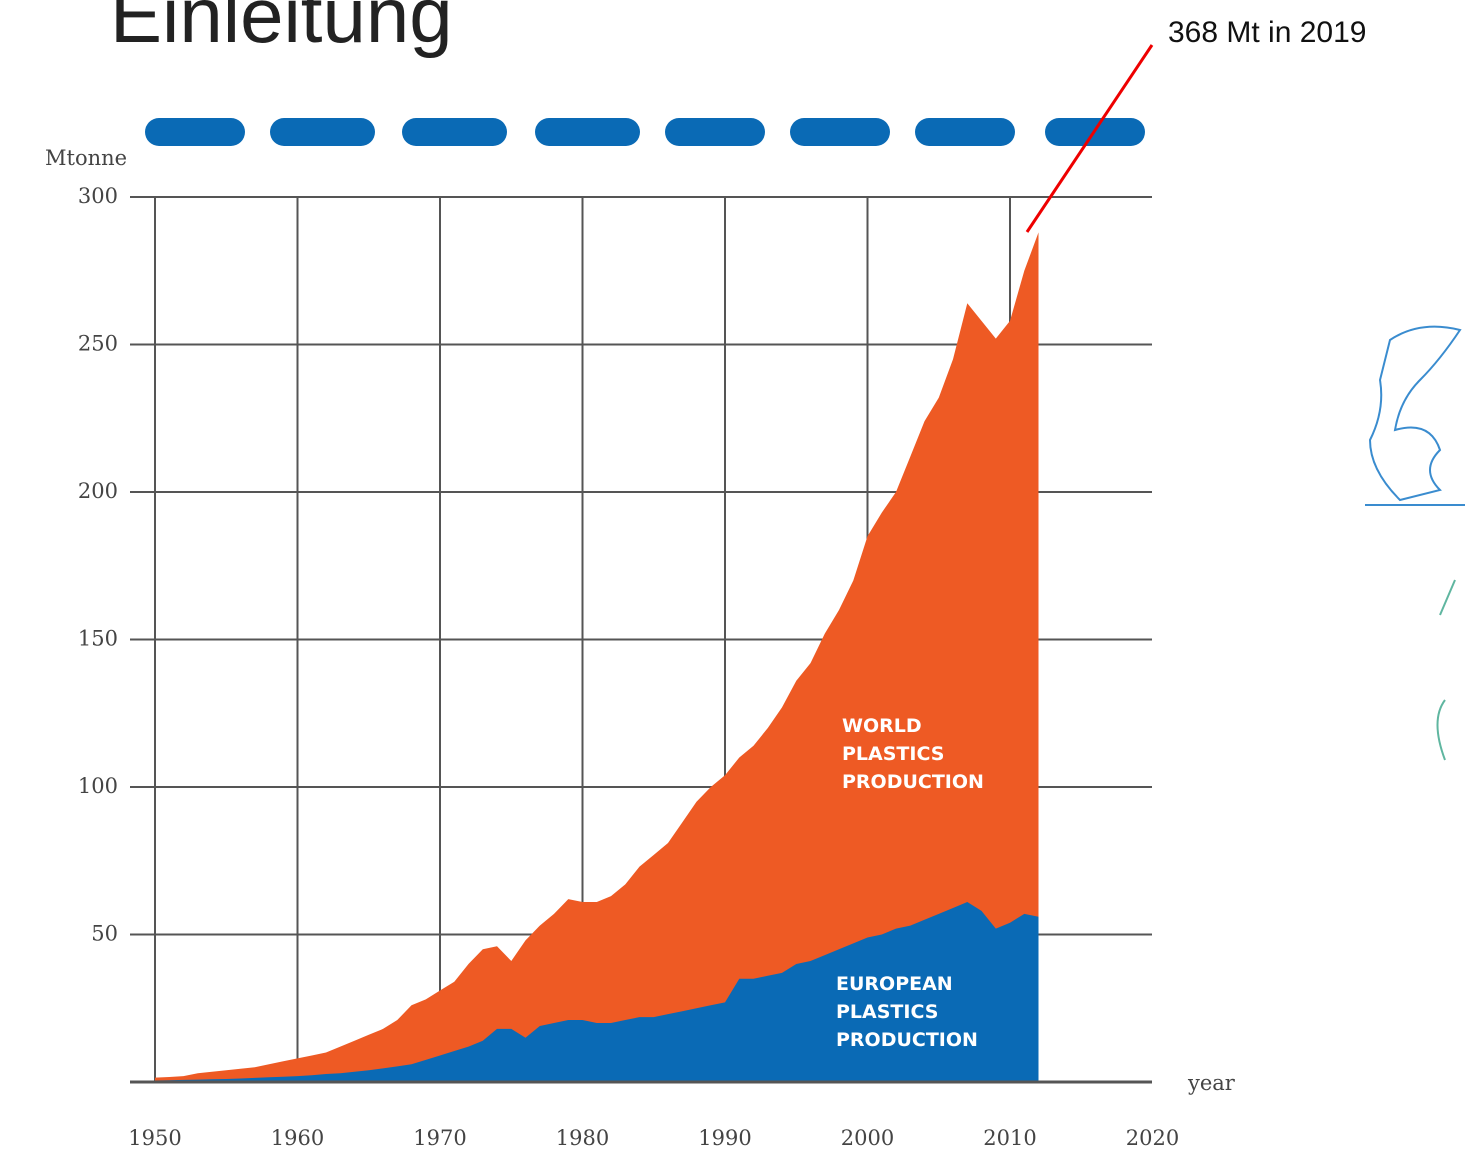  Describe the element at coordinates (645, 132) in the screenshot. I see `header-bars` at that location.